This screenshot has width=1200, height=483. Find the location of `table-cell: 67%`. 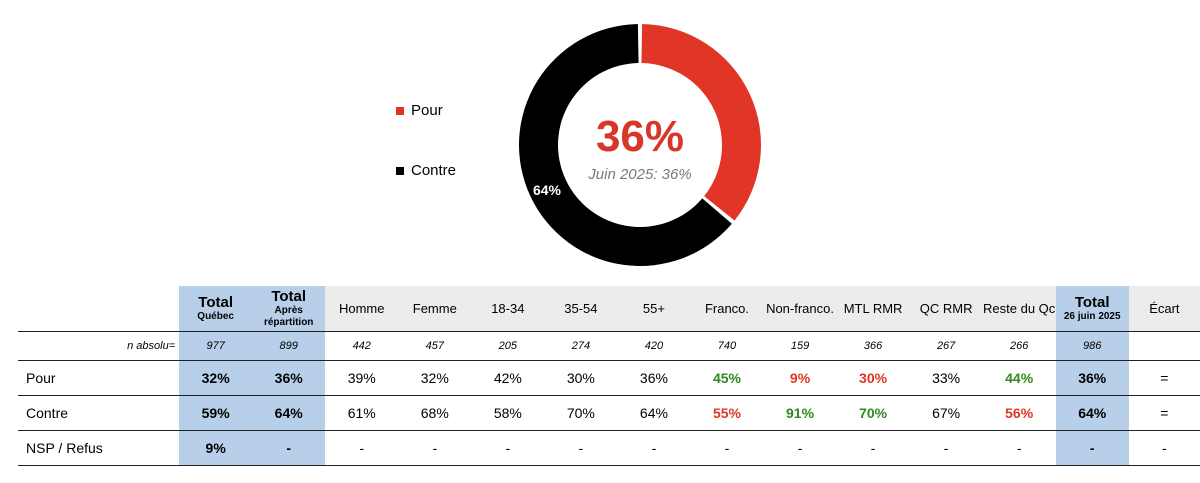

table-cell: 67% is located at coordinates (946, 413).